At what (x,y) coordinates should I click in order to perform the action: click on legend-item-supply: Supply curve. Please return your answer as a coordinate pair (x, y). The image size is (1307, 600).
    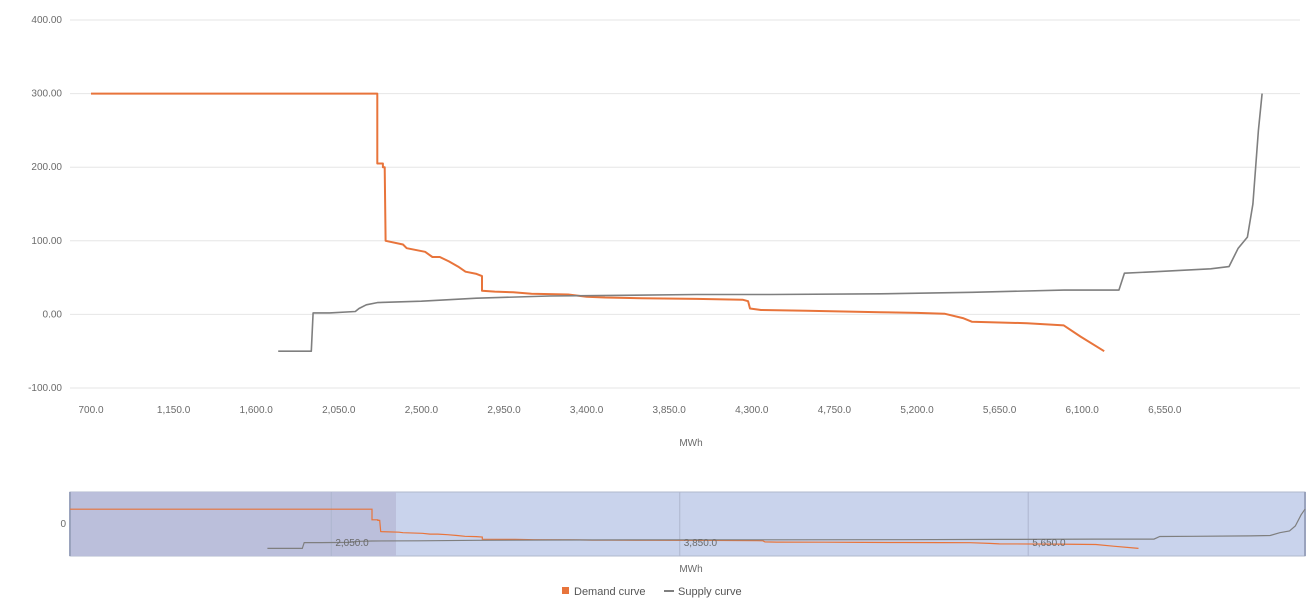
    Looking at the image, I should click on (703, 592).